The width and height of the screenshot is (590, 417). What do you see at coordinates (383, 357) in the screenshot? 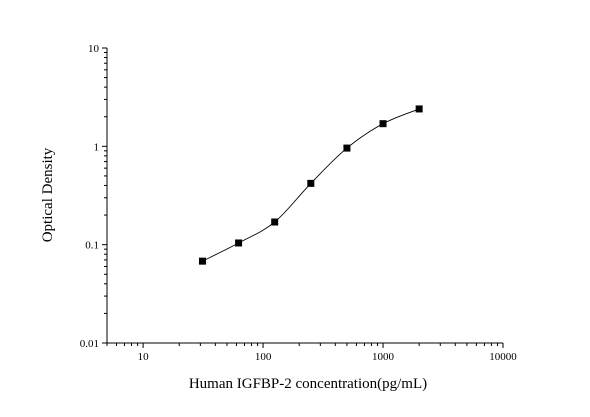
I see `x-tick-label: 1000` at bounding box center [383, 357].